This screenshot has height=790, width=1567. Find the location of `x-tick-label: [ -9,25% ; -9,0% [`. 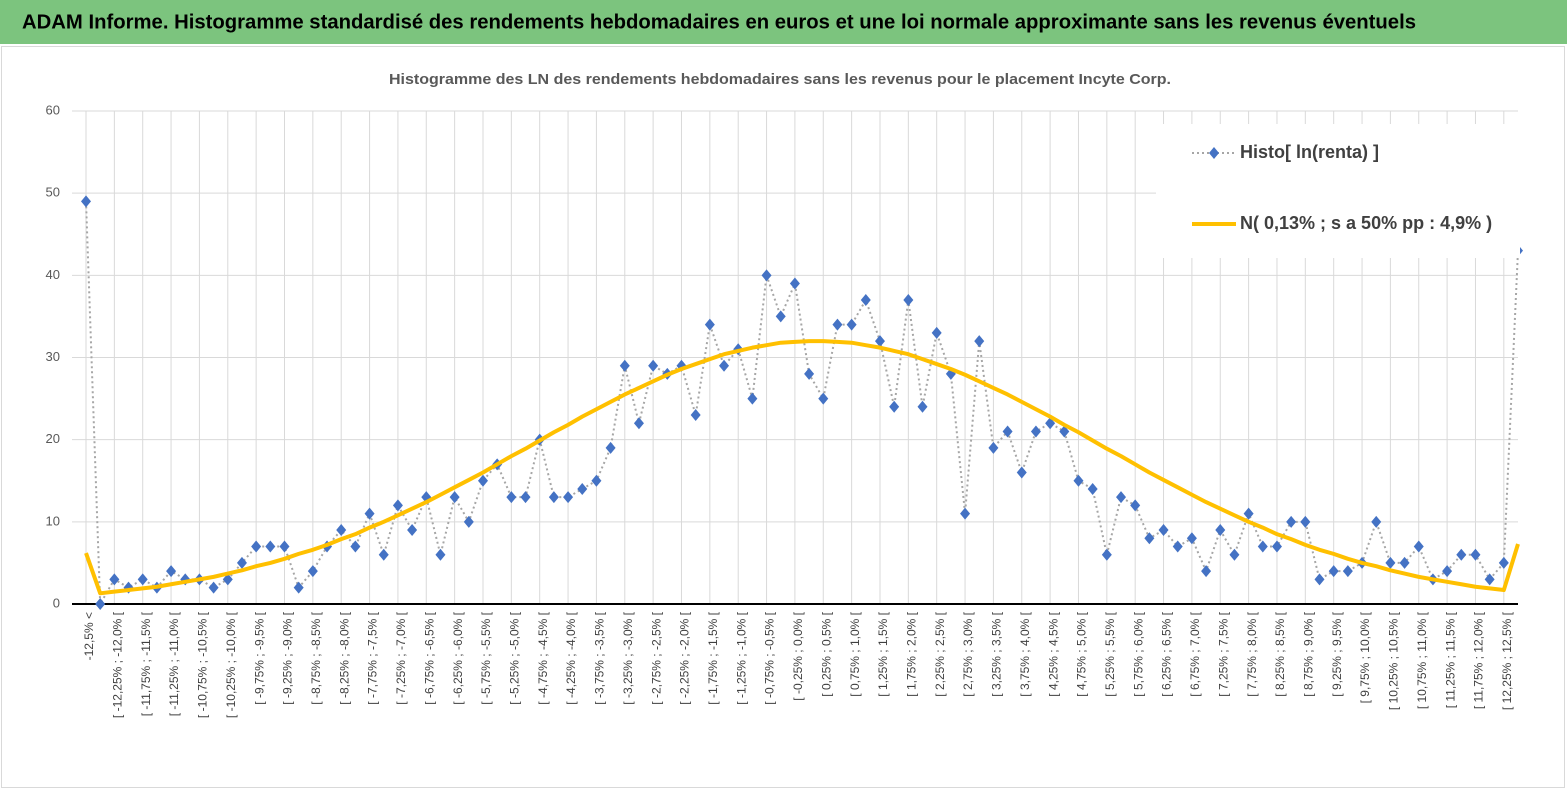

x-tick-label: [ -9,25% ; -9,0% [ is located at coordinates (288, 657).